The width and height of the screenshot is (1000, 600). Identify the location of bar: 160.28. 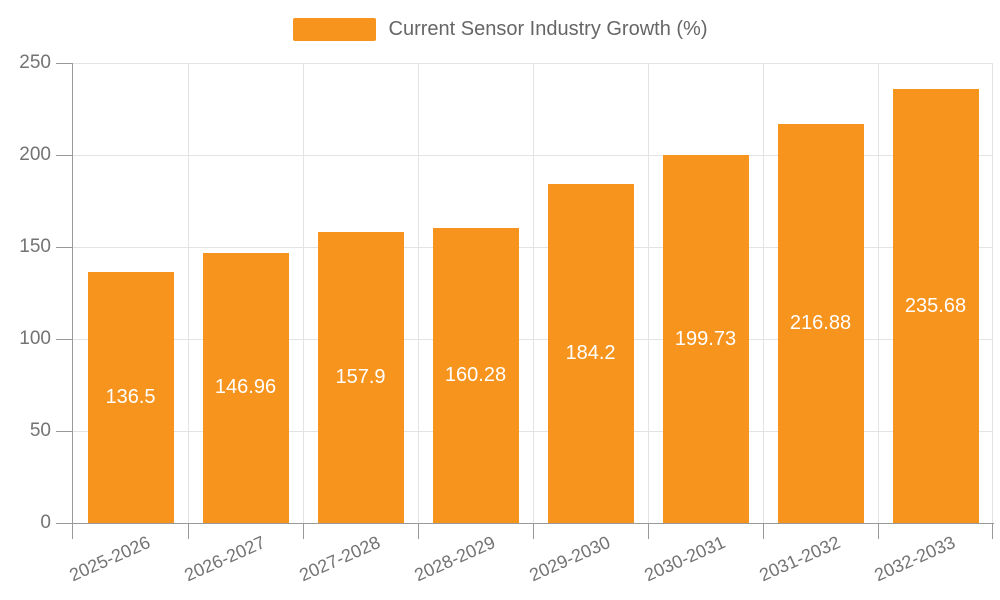
(475, 375).